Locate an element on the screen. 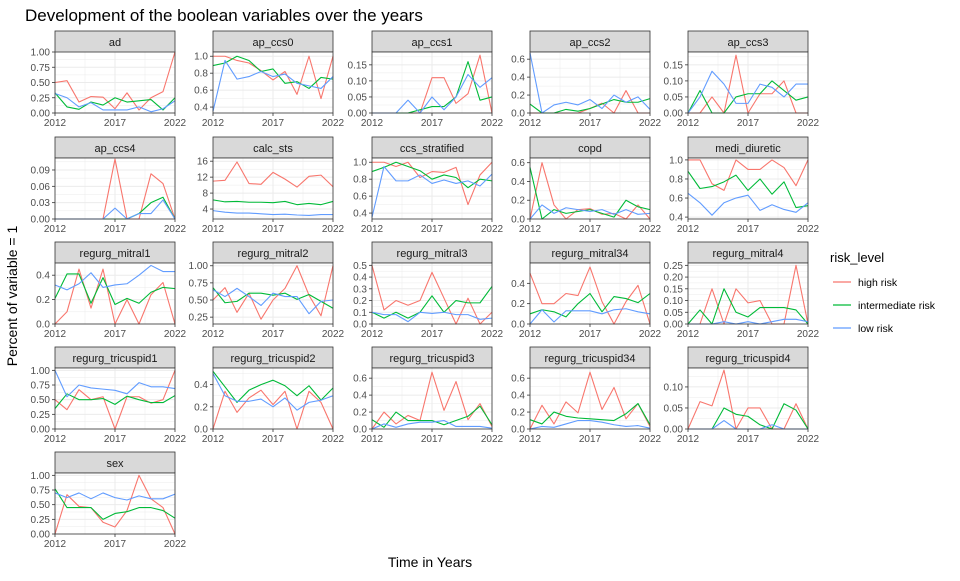 The width and height of the screenshot is (960, 581). facet-strip-label: regurg_tricuspid4 is located at coordinates (748, 359).